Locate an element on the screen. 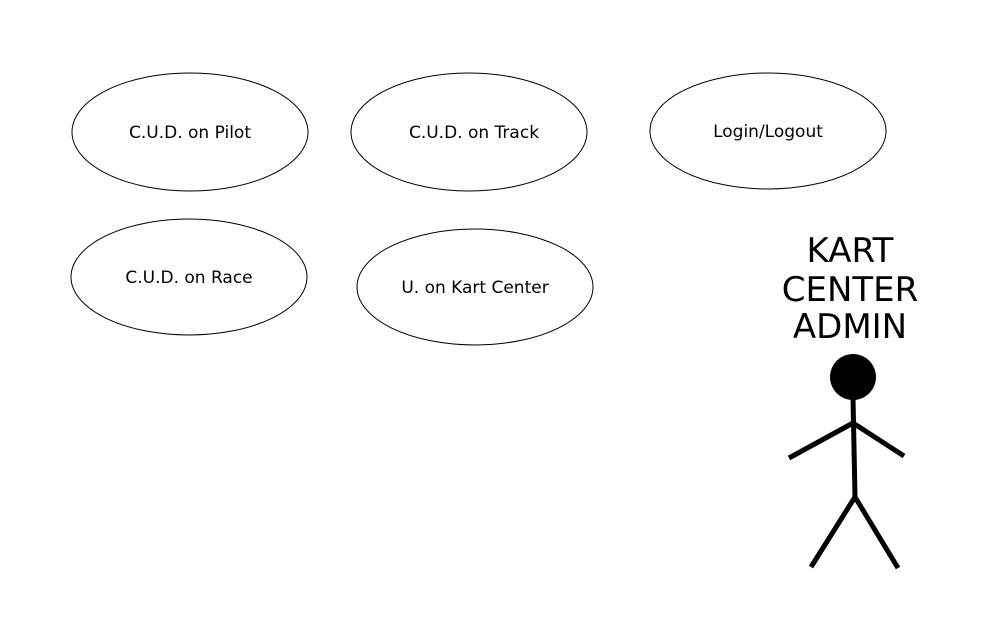 The image size is (1004, 634). actor-label-line-3: ADMIN is located at coordinates (850, 327).